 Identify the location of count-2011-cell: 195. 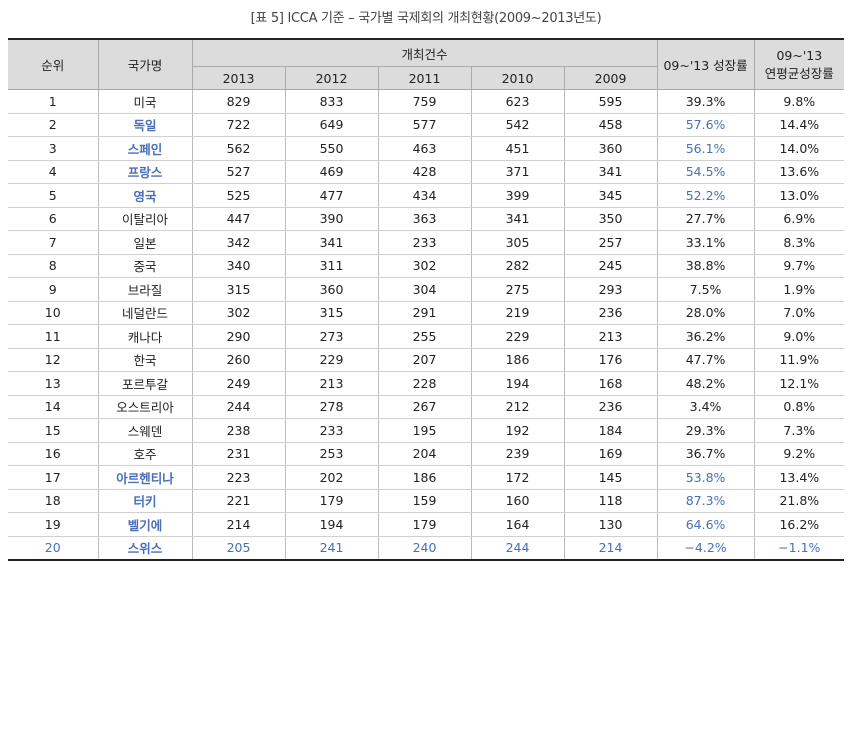
(424, 430).